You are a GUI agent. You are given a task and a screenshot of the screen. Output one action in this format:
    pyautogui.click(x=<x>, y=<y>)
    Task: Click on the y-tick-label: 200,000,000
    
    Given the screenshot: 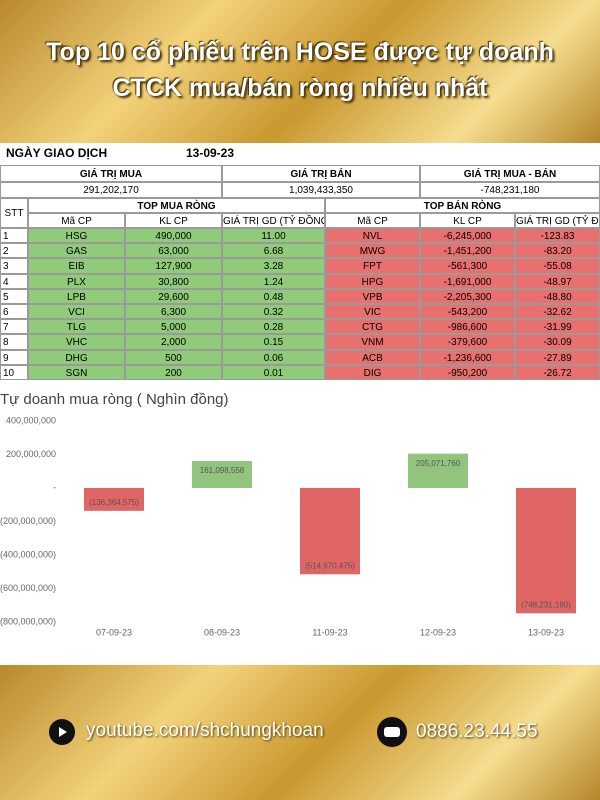 What is the action you would take?
    pyautogui.click(x=31, y=454)
    